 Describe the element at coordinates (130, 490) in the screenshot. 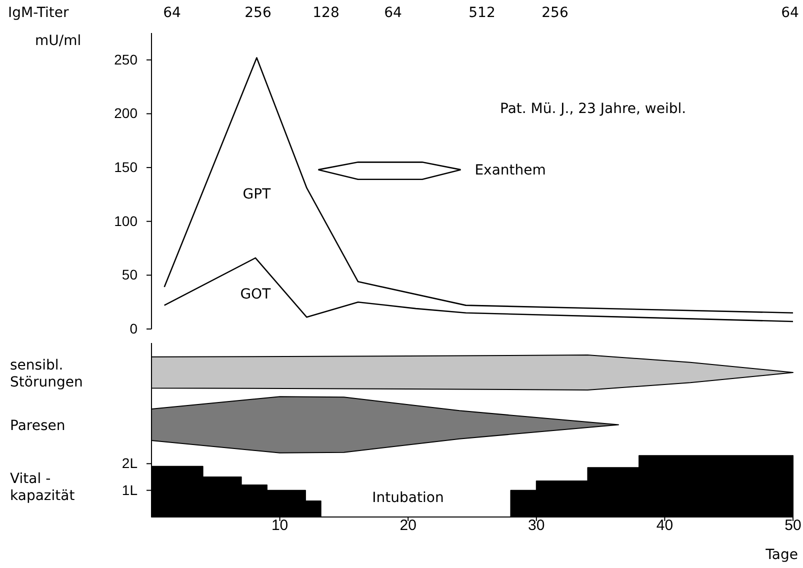

I see `y-tick-label: 1L` at that location.